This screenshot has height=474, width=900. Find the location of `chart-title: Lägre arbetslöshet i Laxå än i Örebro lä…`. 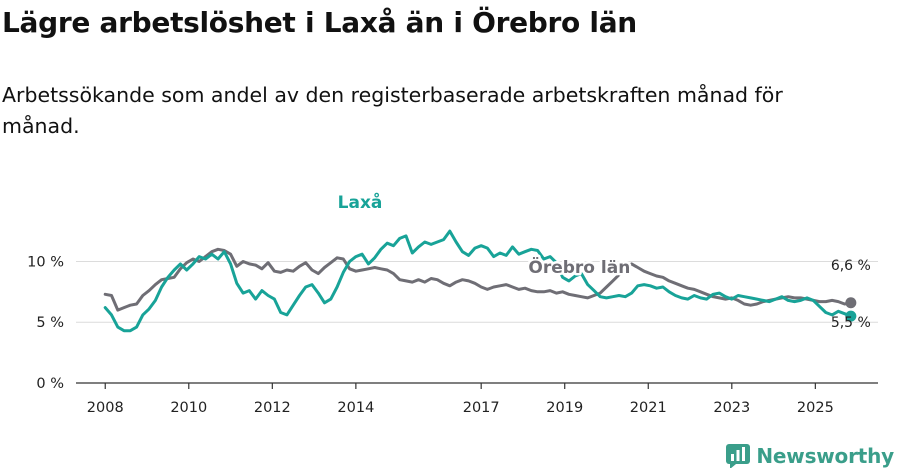

chart-title: Lägre arbetslöshet i Laxå än i Örebro lä… is located at coordinates (319, 22).